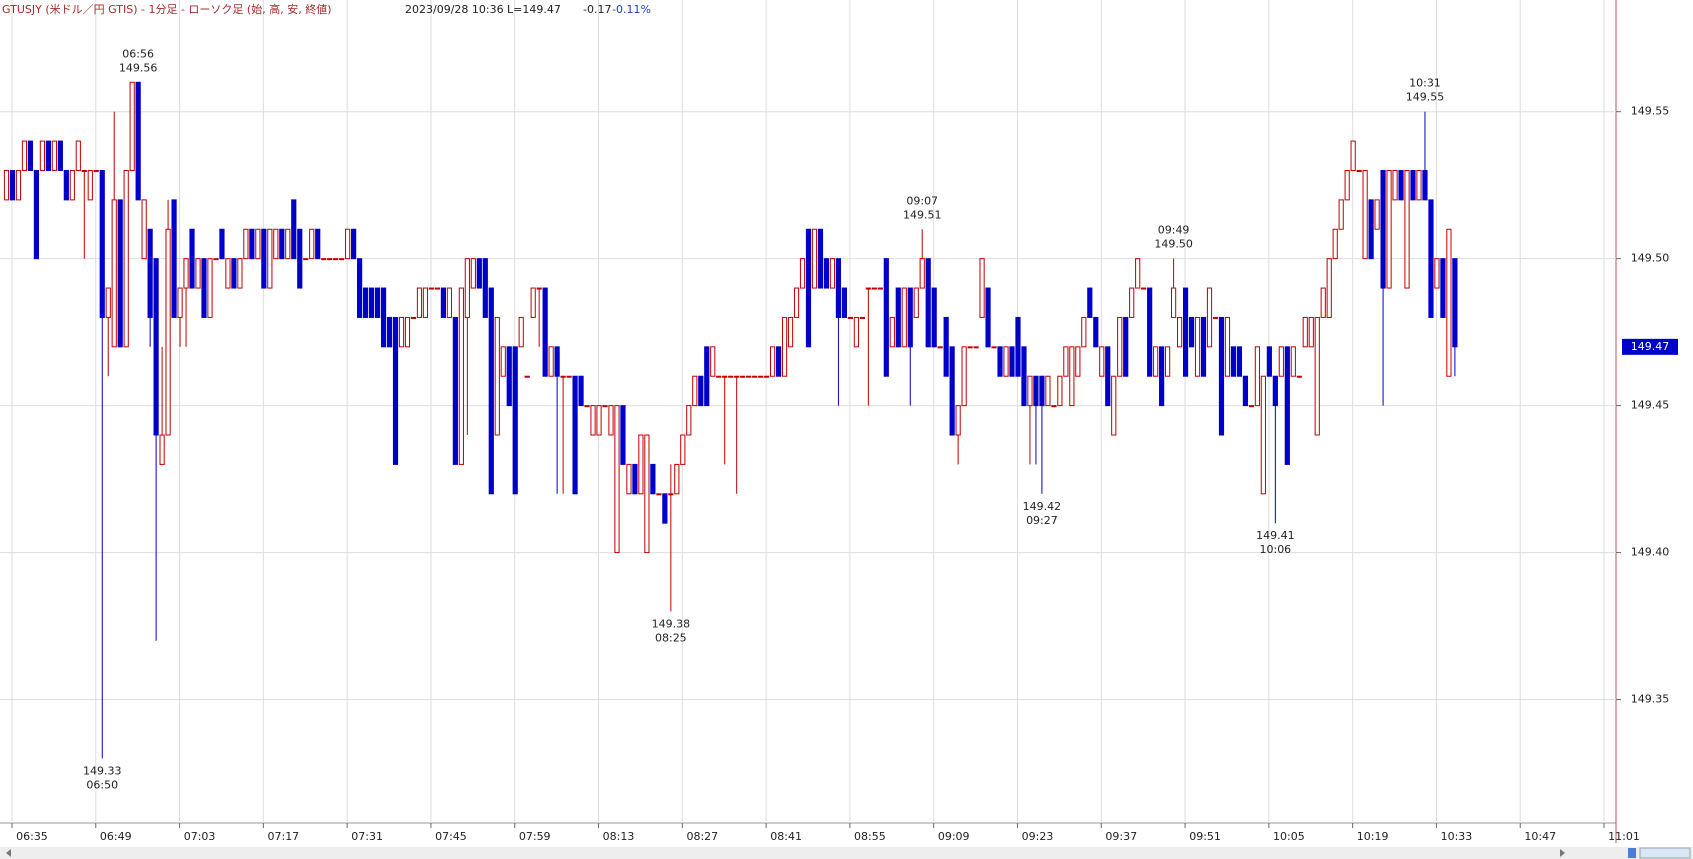 The image size is (1693, 859). Describe the element at coordinates (116, 836) in the screenshot. I see `x-tick-label: 06:49` at that location.